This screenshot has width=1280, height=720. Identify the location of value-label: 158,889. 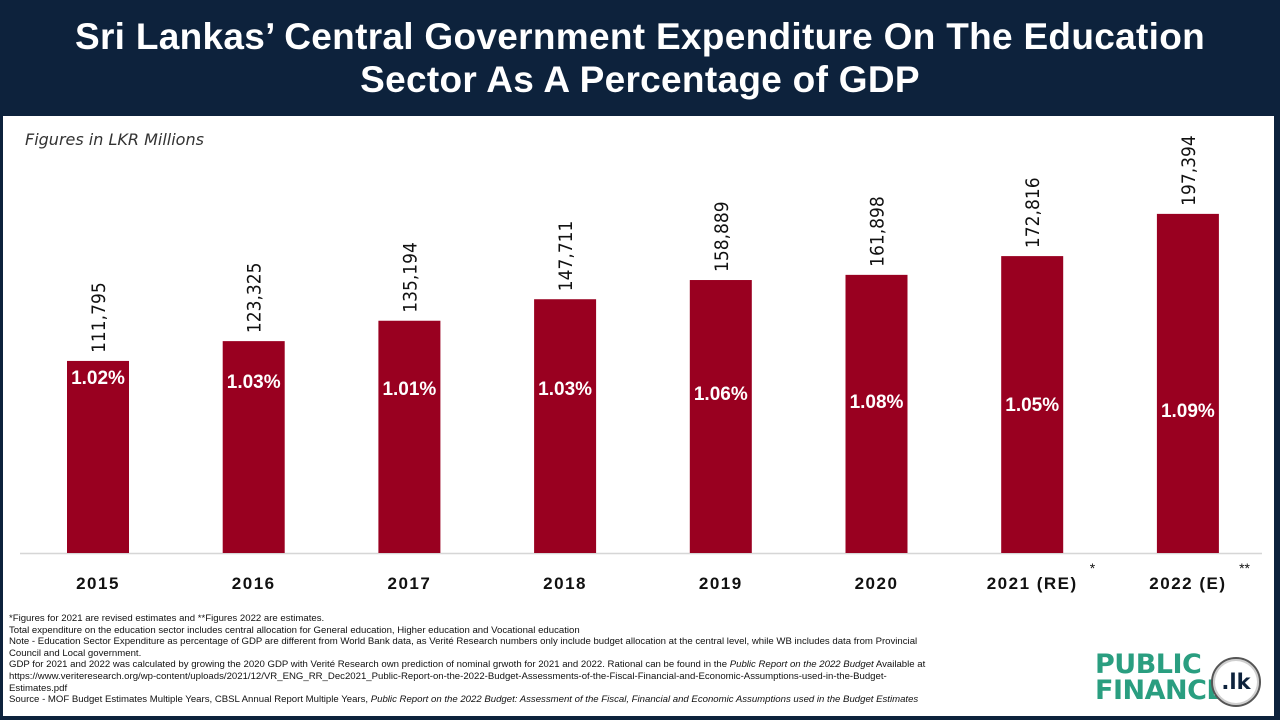
(722, 236).